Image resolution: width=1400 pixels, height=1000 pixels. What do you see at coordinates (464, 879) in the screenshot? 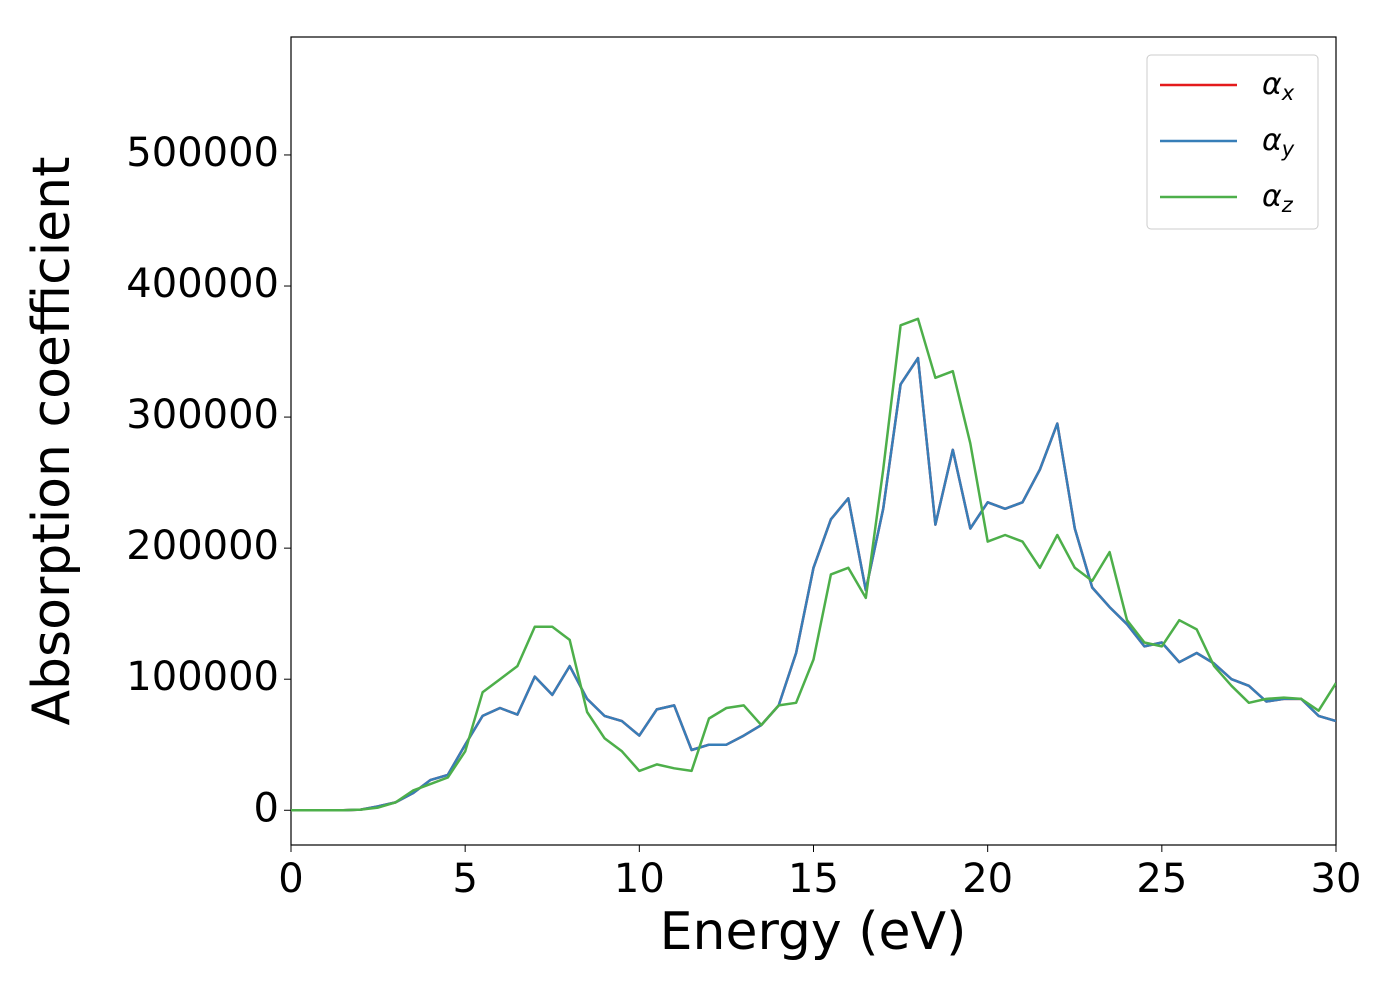
I see `x-tick-label: 5` at bounding box center [464, 879].